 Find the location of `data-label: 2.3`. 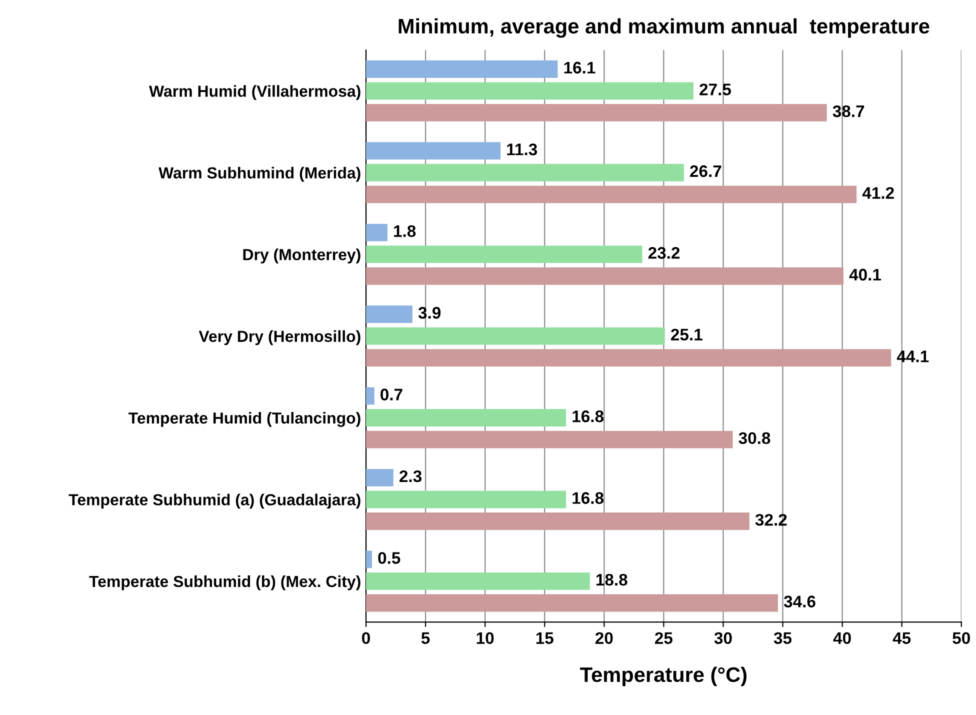

data-label: 2.3 is located at coordinates (411, 476).